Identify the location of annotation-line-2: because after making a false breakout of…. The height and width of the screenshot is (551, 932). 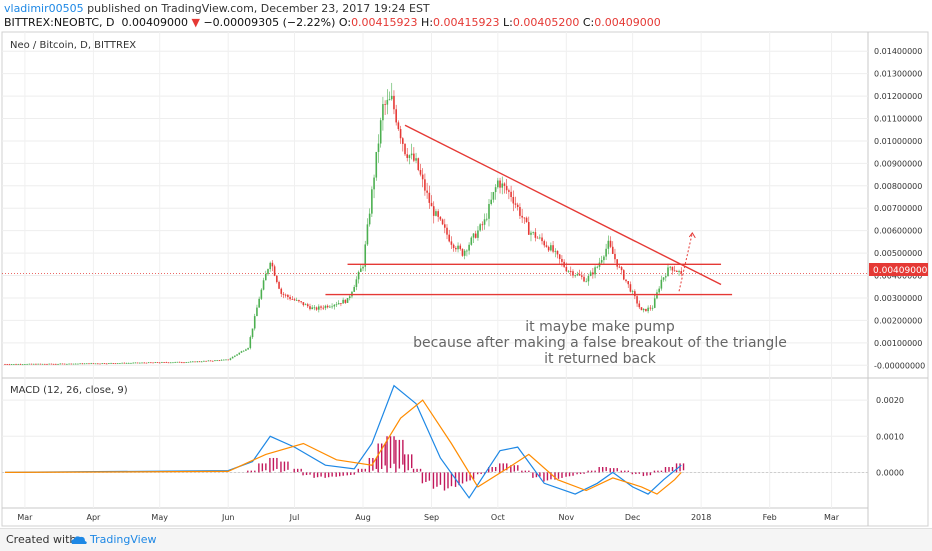
(600, 343).